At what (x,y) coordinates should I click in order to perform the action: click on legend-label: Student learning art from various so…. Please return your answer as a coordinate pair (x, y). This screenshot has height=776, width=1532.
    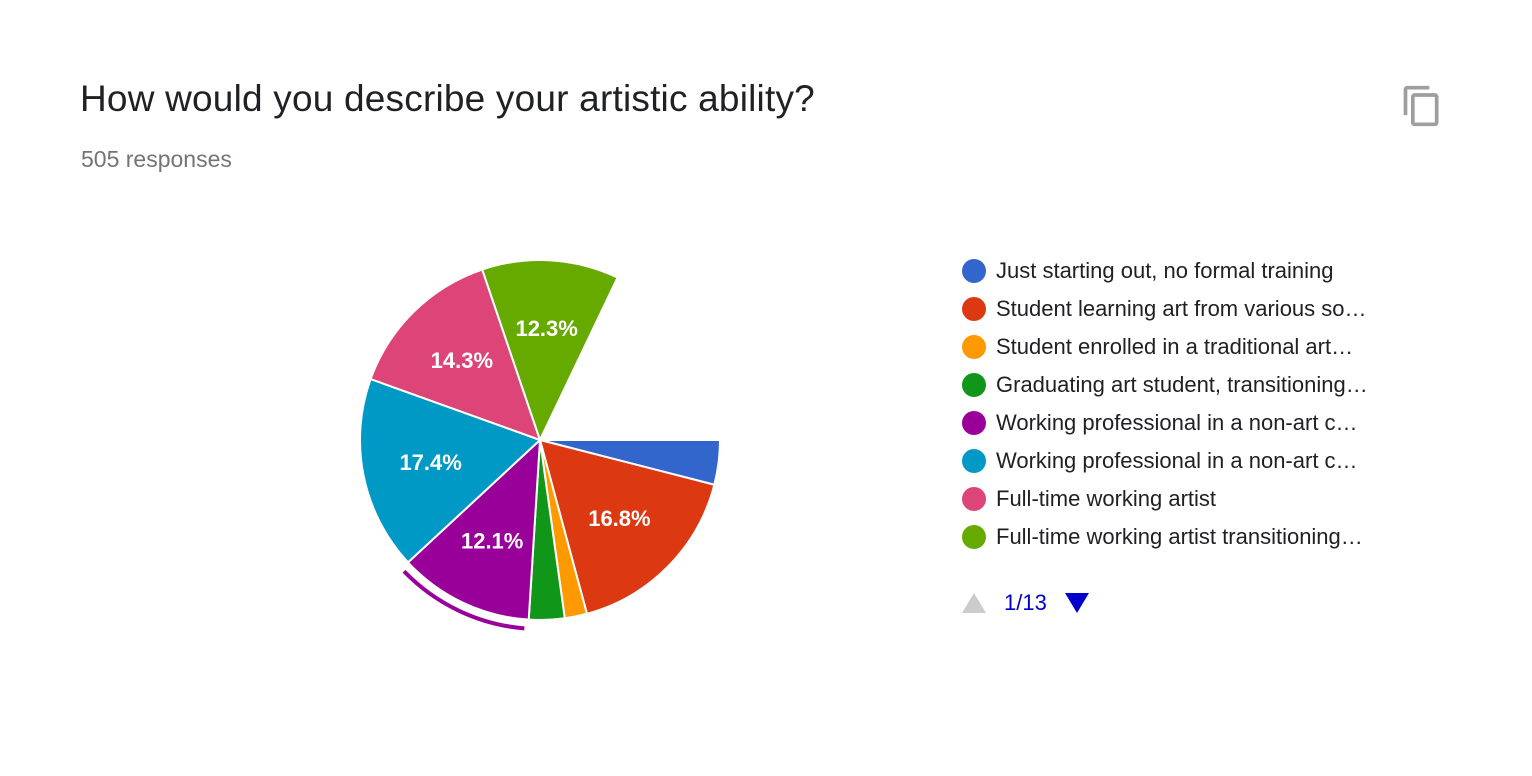
    Looking at the image, I should click on (1181, 308).